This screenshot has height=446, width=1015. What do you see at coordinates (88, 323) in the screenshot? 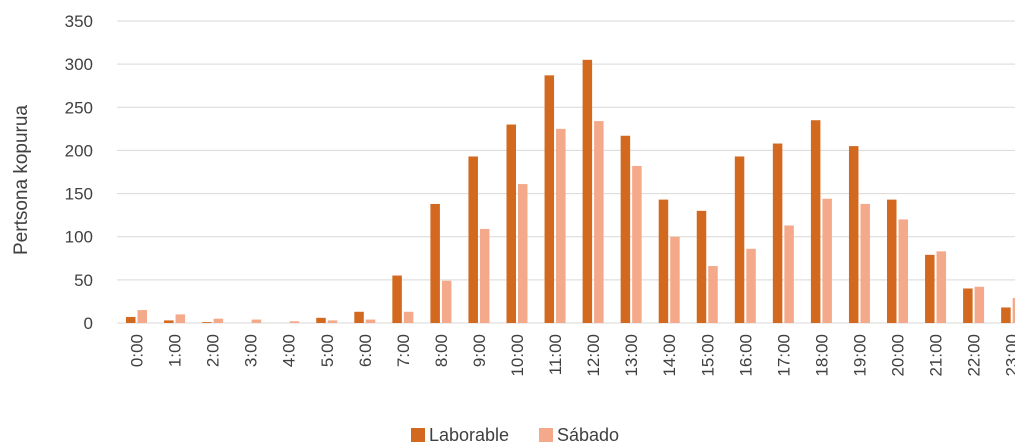
I see `y-tick-label: 0` at bounding box center [88, 323].